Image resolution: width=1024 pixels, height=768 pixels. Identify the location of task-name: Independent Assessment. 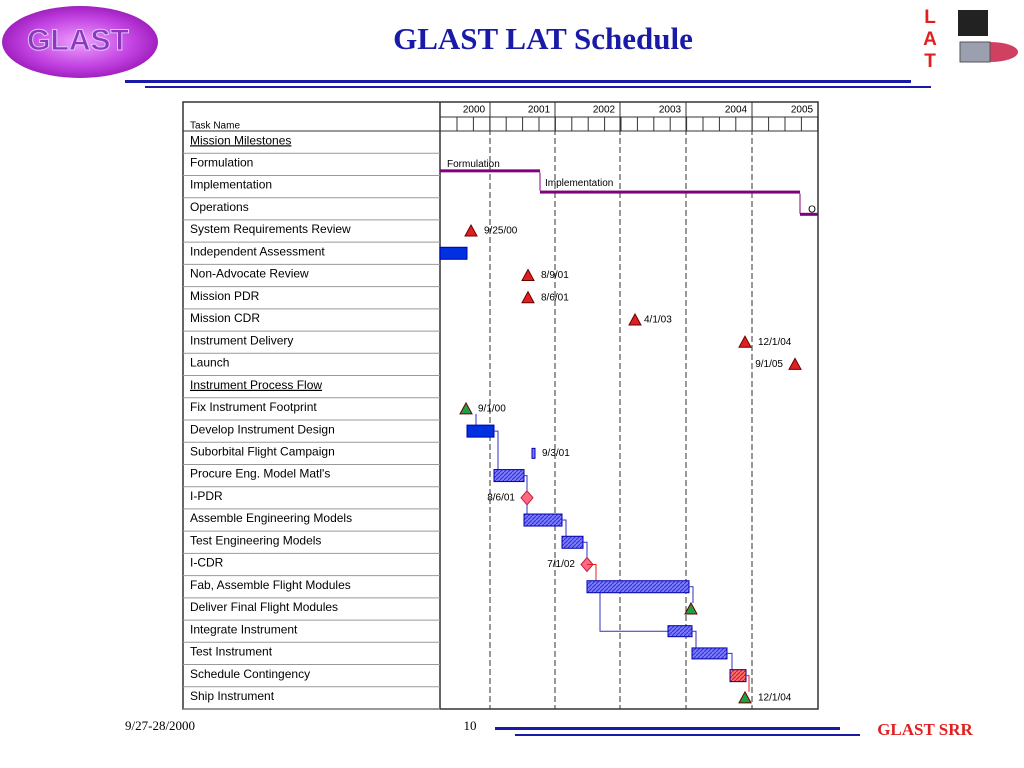
(257, 251).